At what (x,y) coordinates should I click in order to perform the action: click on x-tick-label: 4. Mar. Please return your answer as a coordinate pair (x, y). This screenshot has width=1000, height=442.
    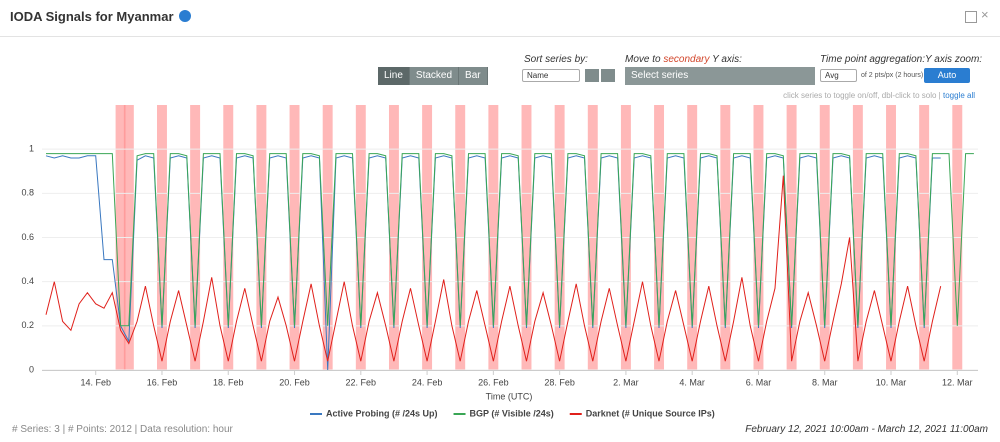
    Looking at the image, I should click on (692, 382).